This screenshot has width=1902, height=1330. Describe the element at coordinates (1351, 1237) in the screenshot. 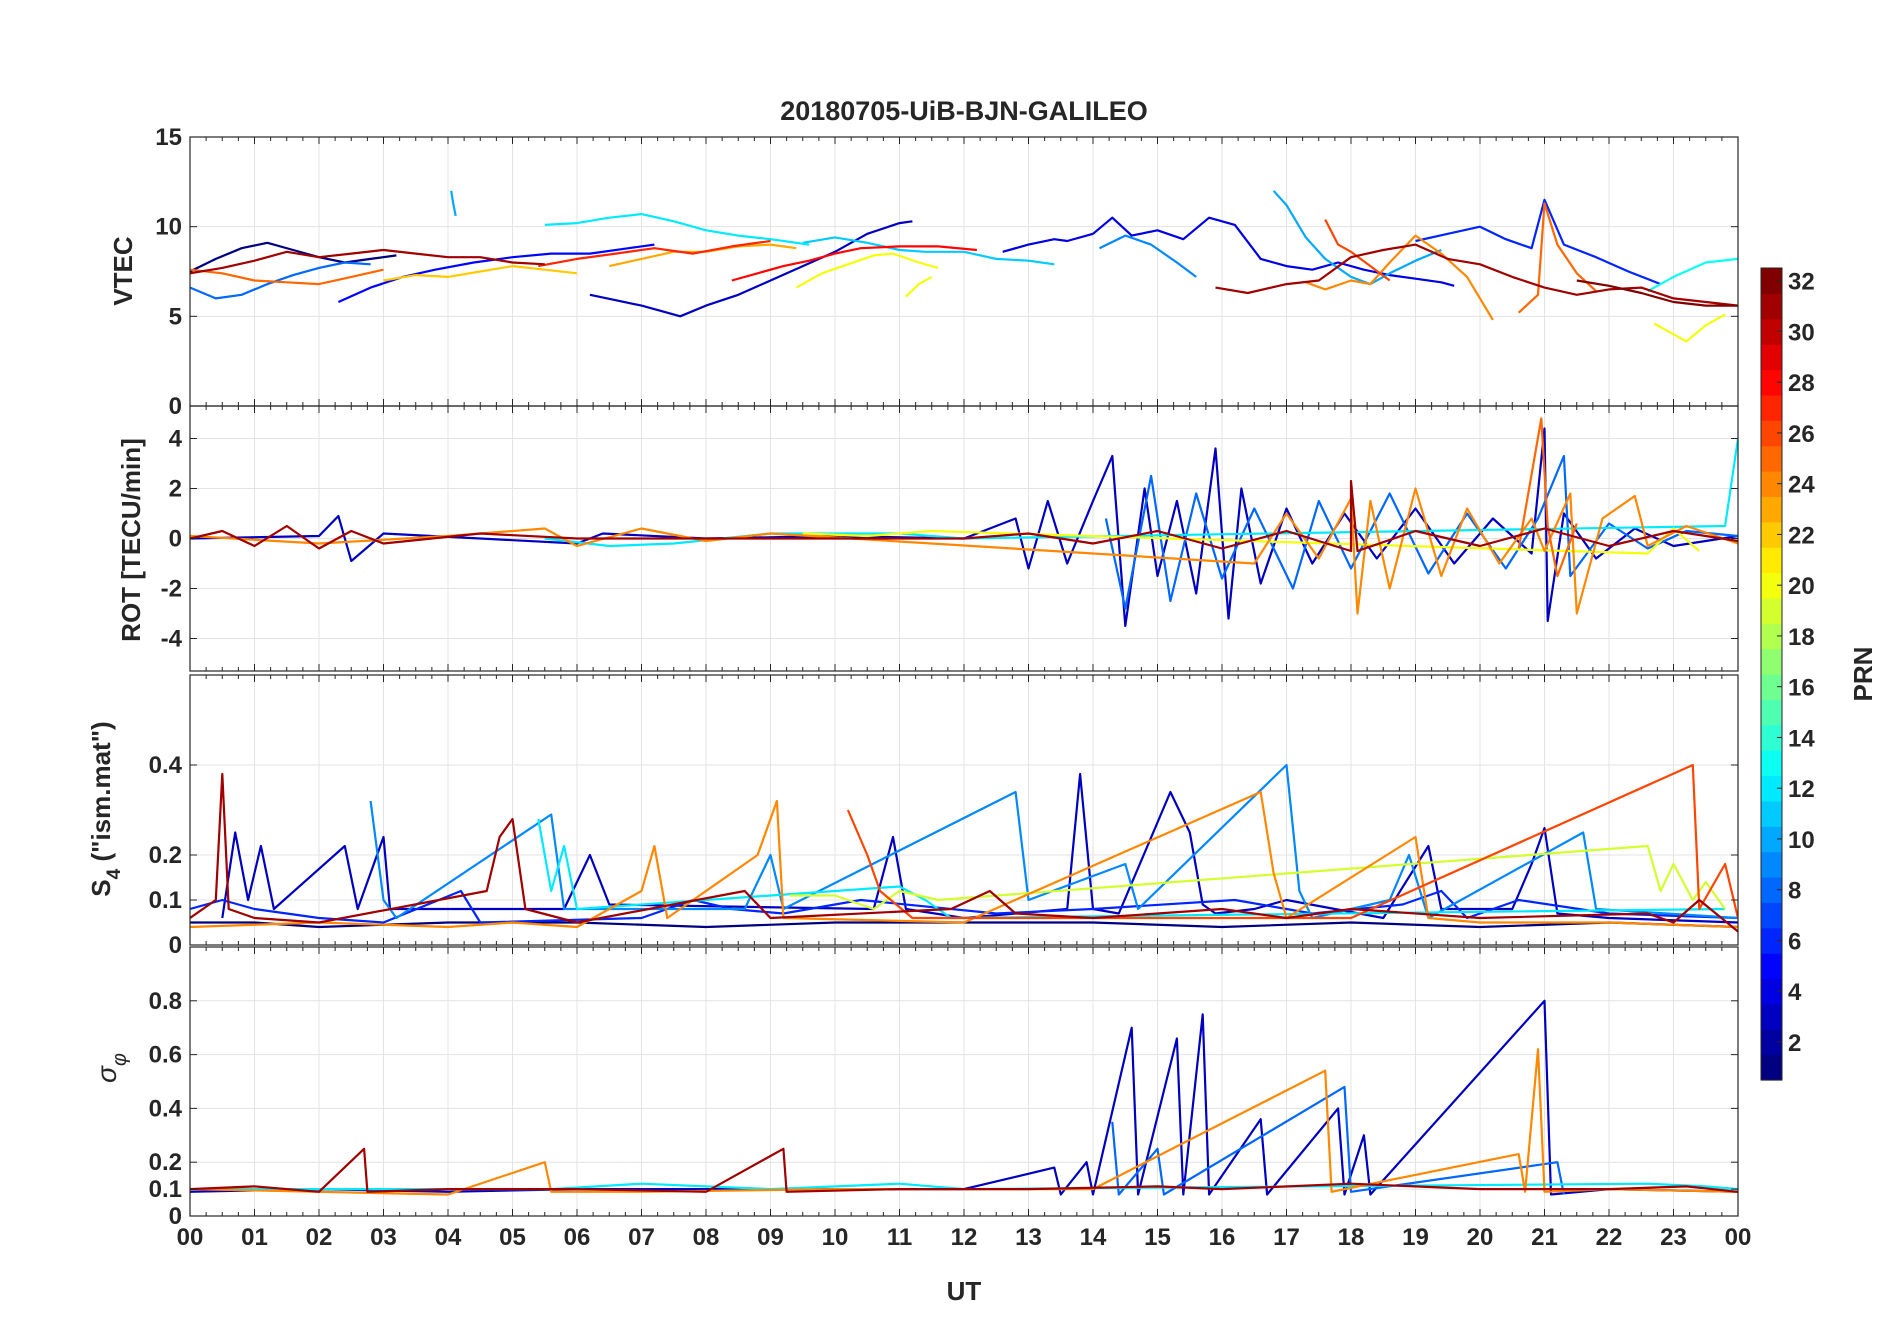

I see `x-tick-label: 18` at that location.